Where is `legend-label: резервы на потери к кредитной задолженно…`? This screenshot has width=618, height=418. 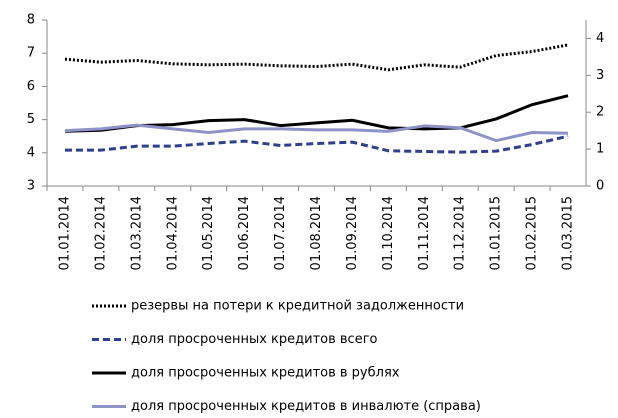 legend-label: резервы на потери к кредитной задолженно… is located at coordinates (297, 306).